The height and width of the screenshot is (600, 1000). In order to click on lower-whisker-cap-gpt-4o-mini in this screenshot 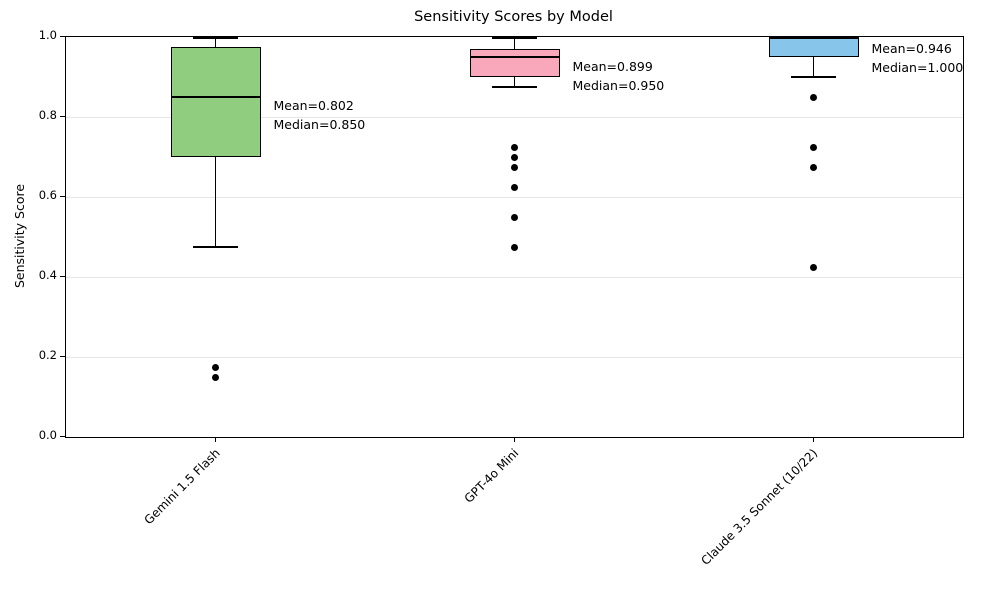, I will do `click(514, 87)`.